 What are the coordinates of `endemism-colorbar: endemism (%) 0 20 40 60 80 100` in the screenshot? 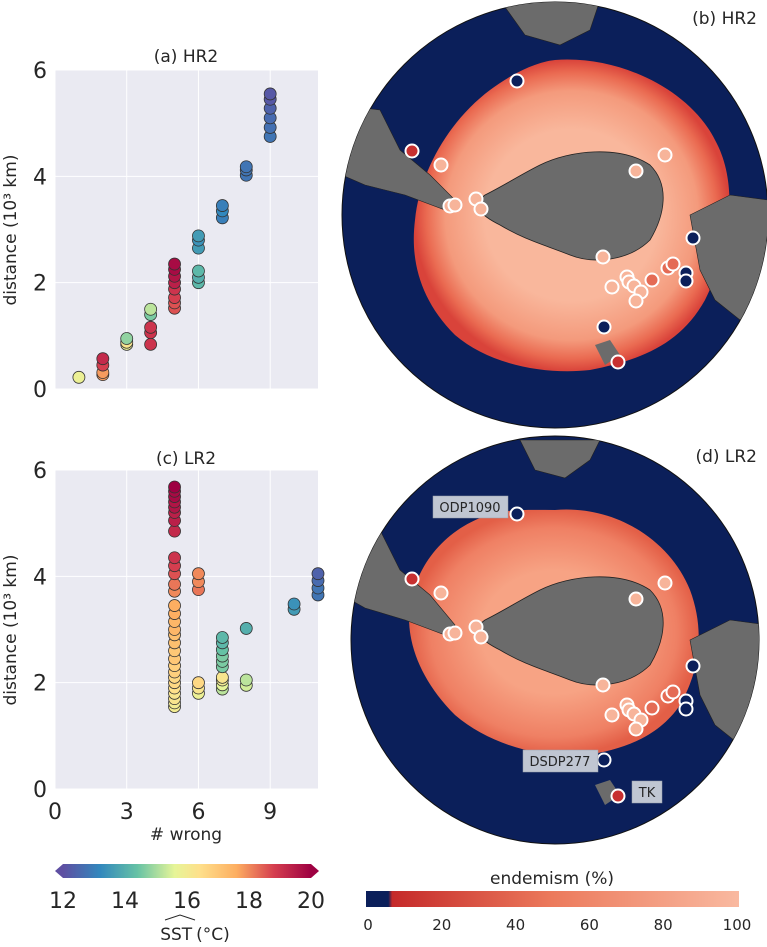 It's located at (557, 901).